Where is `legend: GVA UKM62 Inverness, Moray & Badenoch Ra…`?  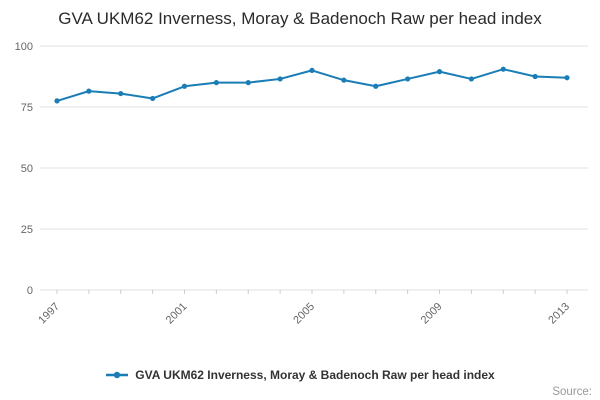 legend: GVA UKM62 Inverness, Moray & Badenoch Ra… is located at coordinates (300, 375).